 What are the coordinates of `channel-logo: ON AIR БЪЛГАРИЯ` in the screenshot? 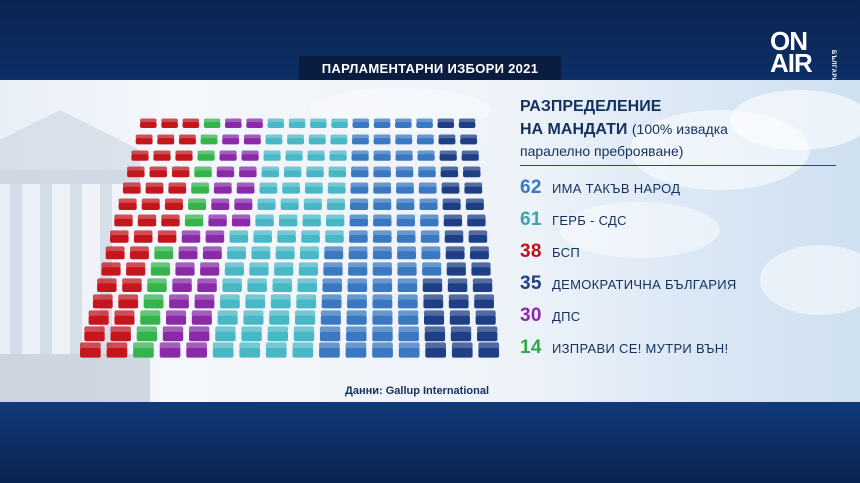 It's located at (805, 58).